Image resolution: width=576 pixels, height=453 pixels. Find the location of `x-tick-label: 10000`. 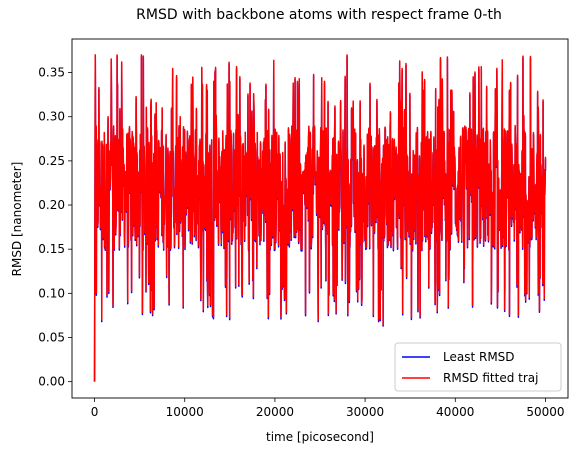

x-tick-label: 10000 is located at coordinates (185, 412).